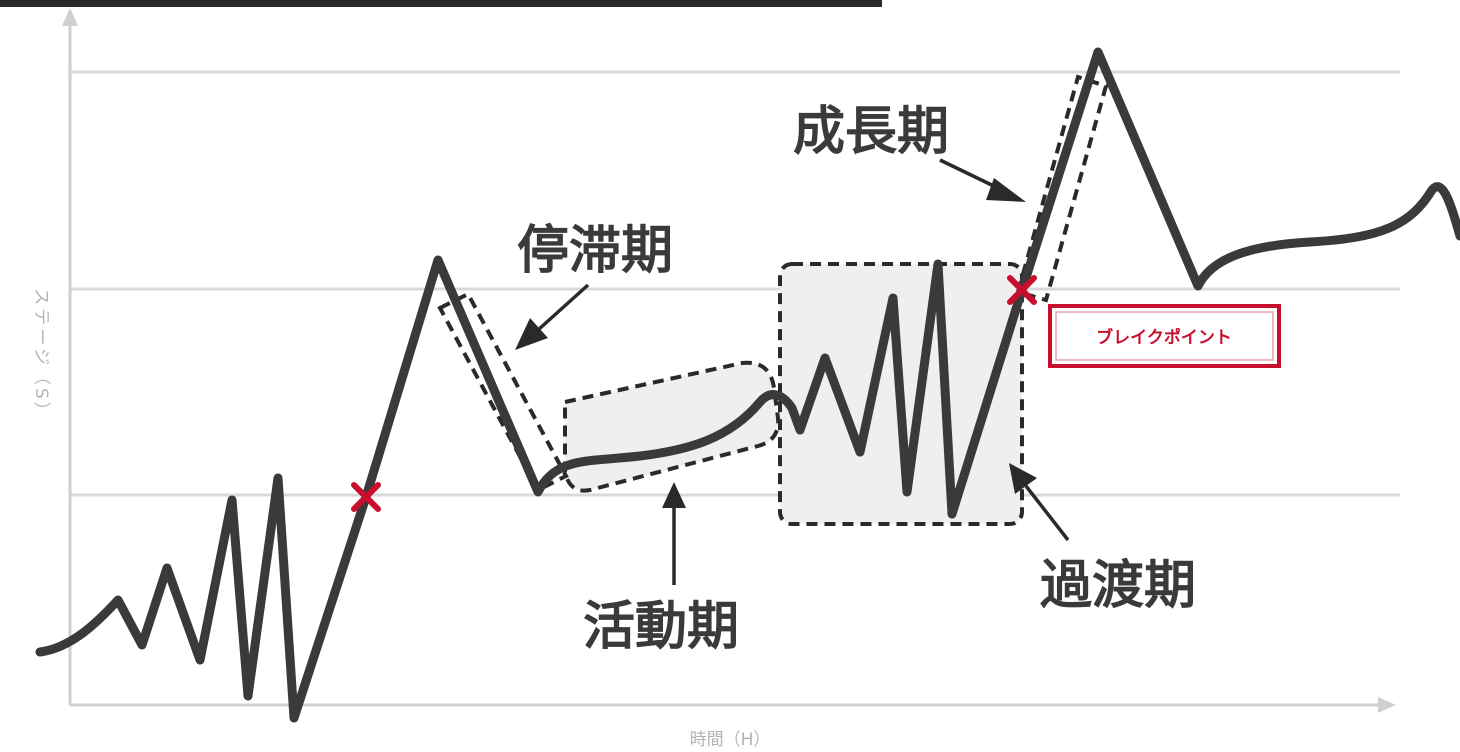  What do you see at coordinates (1387, 705) in the screenshot?
I see `x-axis-arrow-icon` at bounding box center [1387, 705].